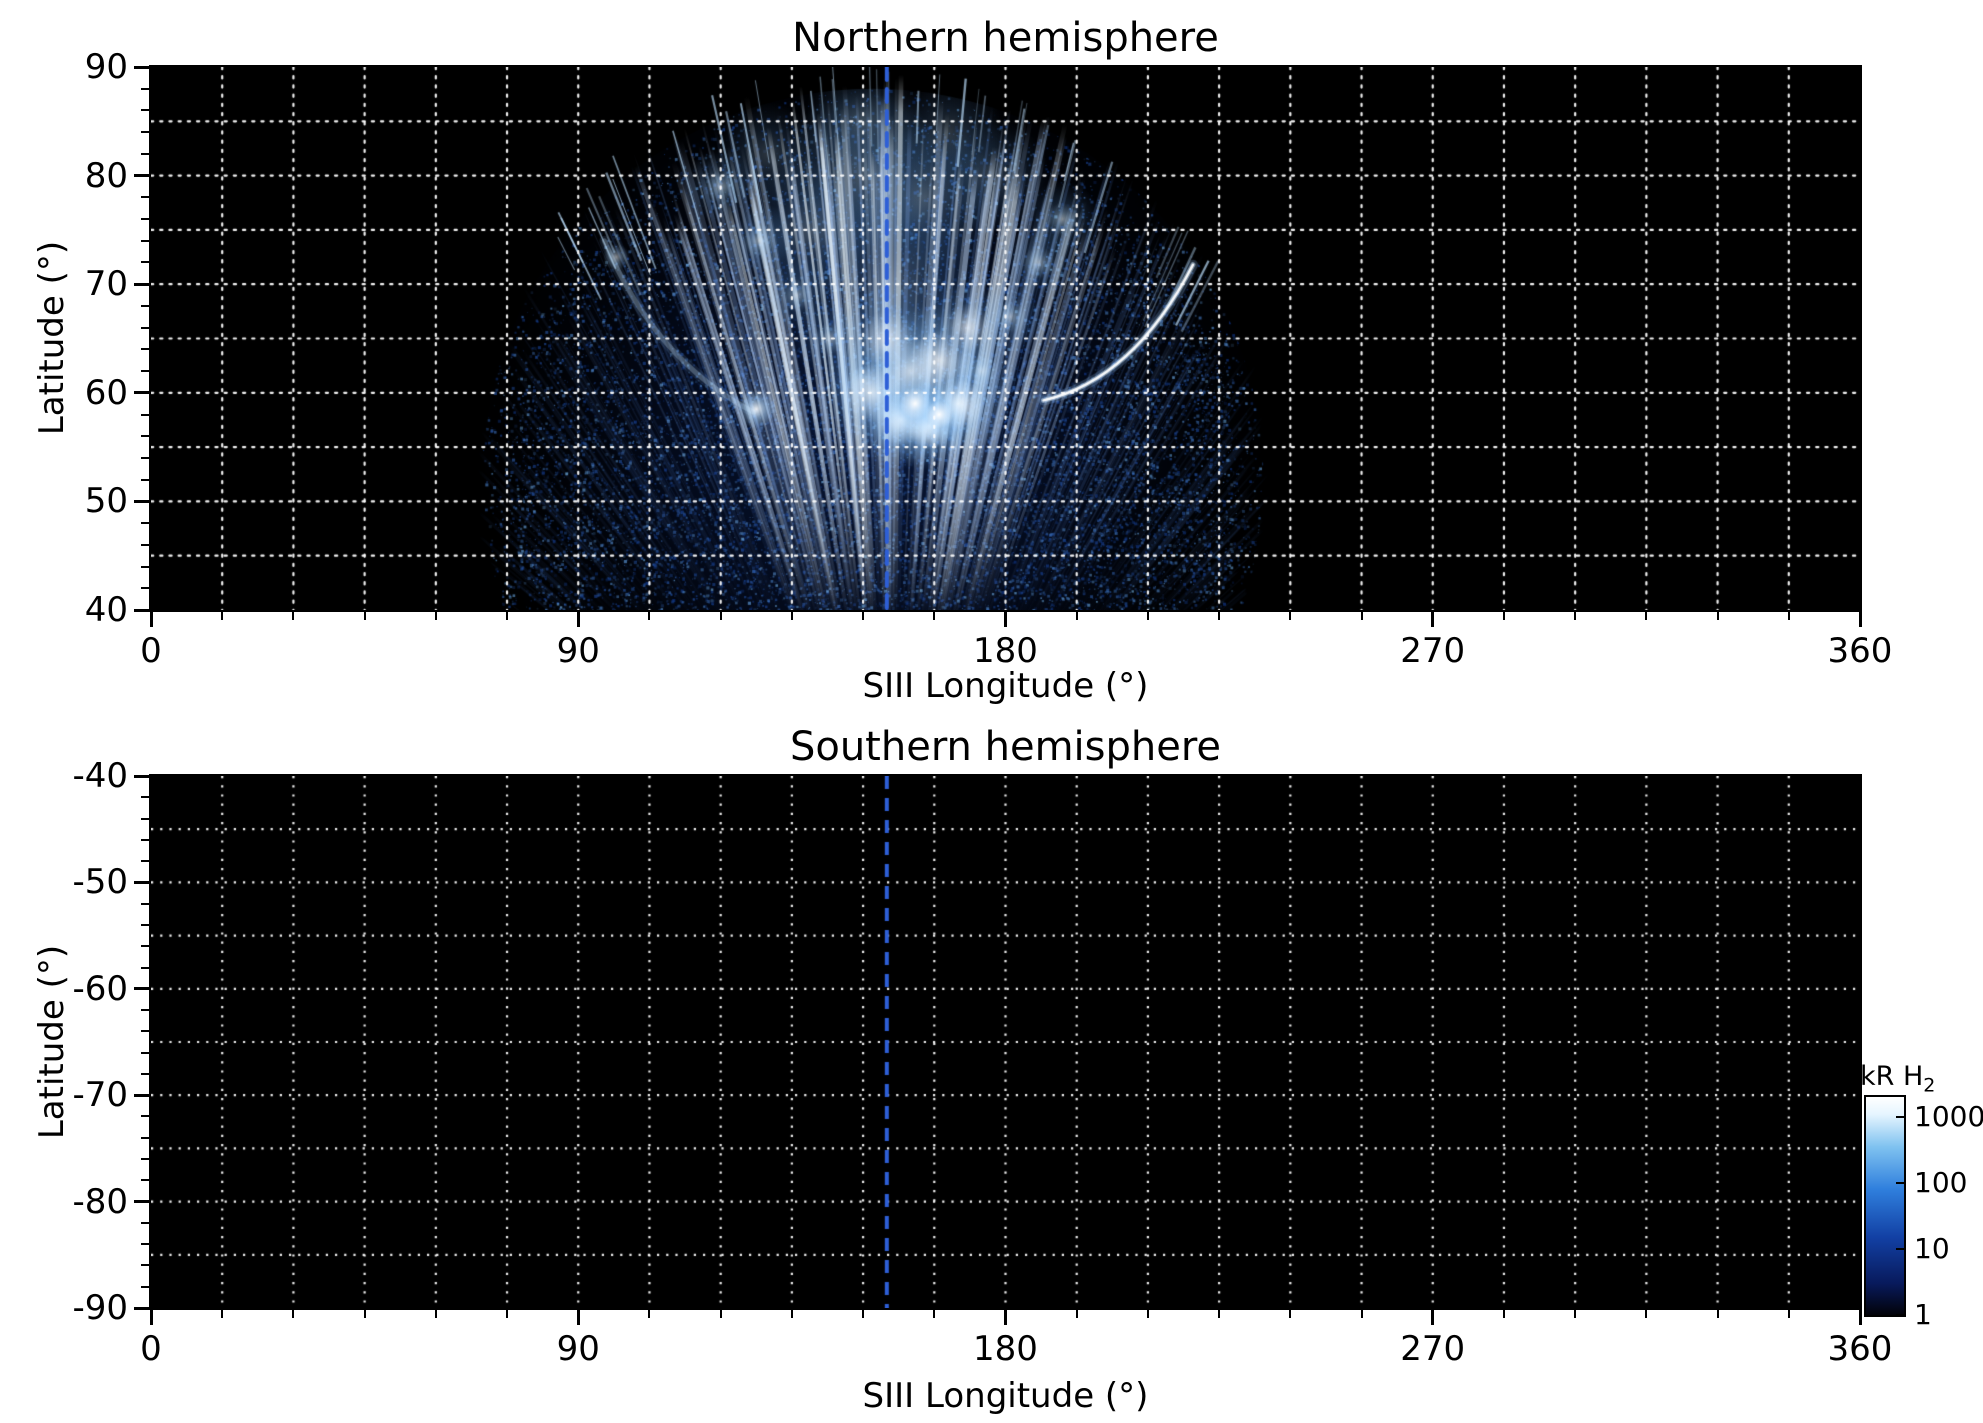 This screenshot has height=1423, width=1983. What do you see at coordinates (106, 392) in the screenshot?
I see `y-tick-label: 60` at bounding box center [106, 392].